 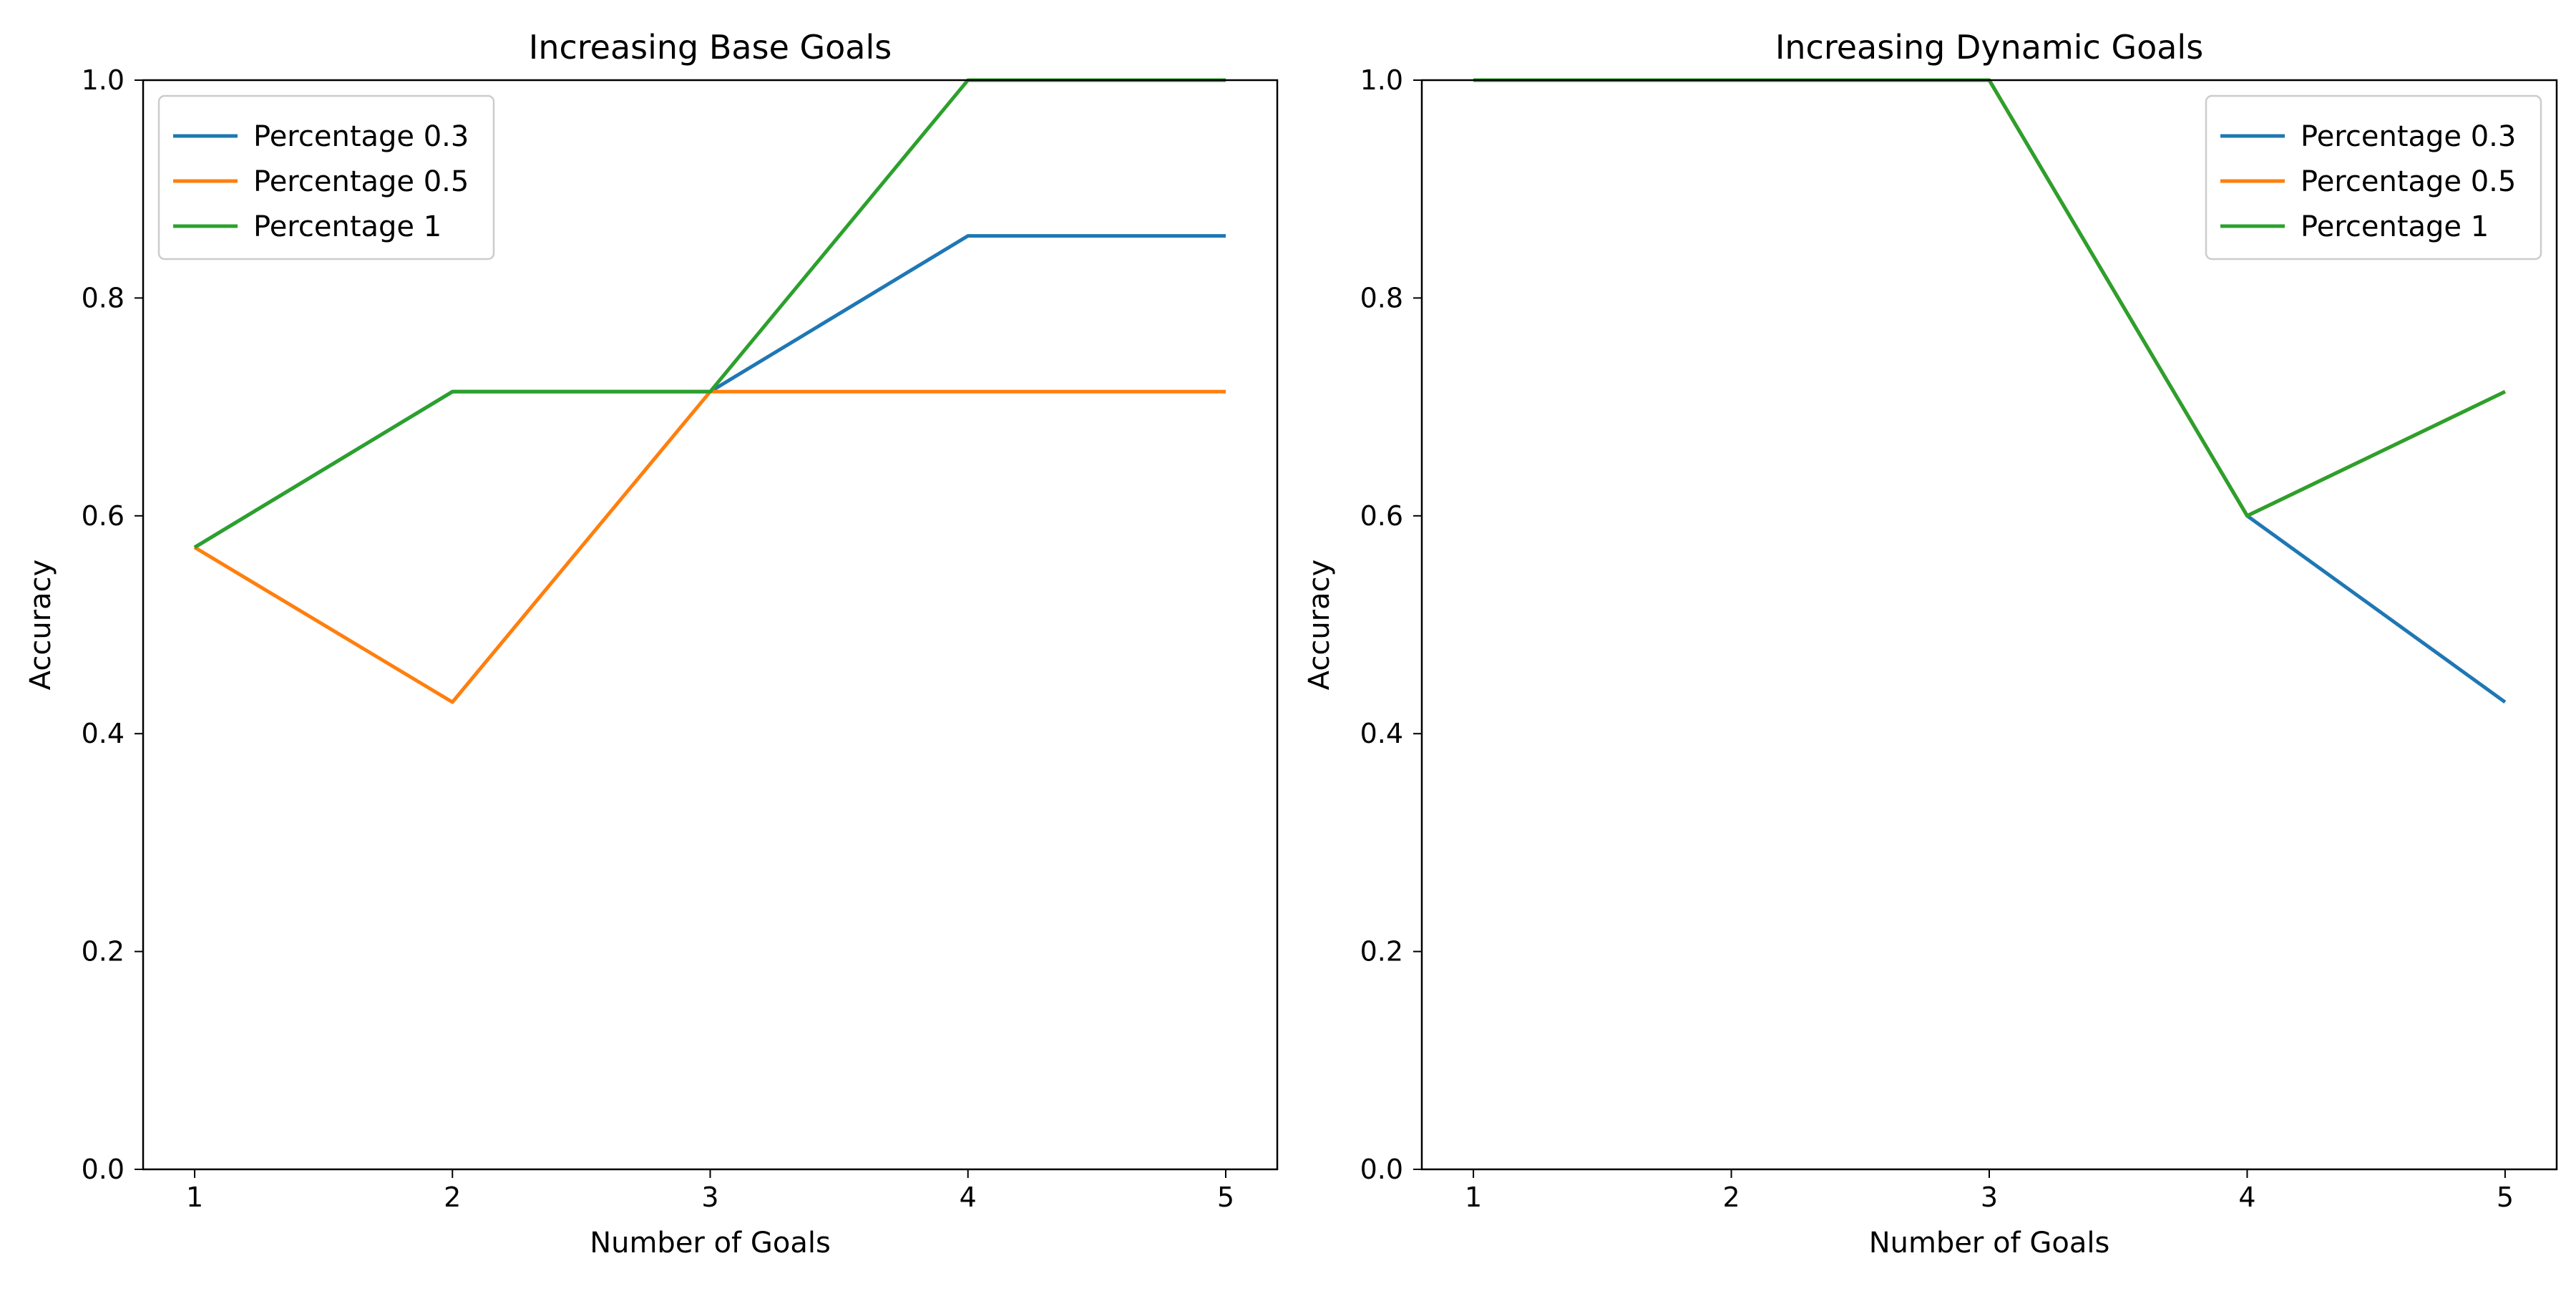 What do you see at coordinates (1989, 47) in the screenshot?
I see `chart-title: Increasing Dynamic Goals` at bounding box center [1989, 47].